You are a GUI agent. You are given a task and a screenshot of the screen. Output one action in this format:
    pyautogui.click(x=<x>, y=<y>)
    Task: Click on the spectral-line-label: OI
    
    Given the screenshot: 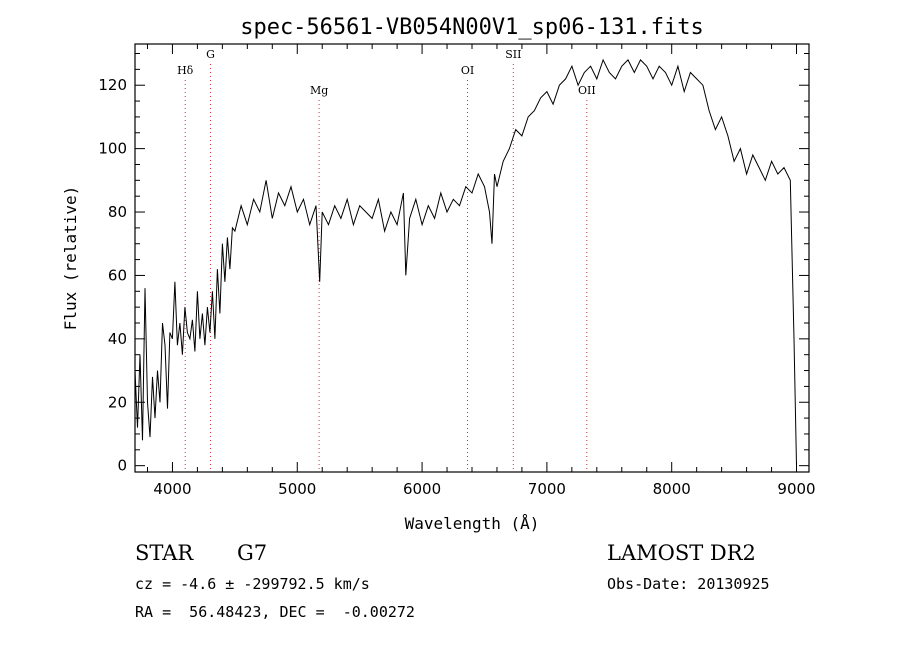 What is the action you would take?
    pyautogui.click(x=467, y=70)
    